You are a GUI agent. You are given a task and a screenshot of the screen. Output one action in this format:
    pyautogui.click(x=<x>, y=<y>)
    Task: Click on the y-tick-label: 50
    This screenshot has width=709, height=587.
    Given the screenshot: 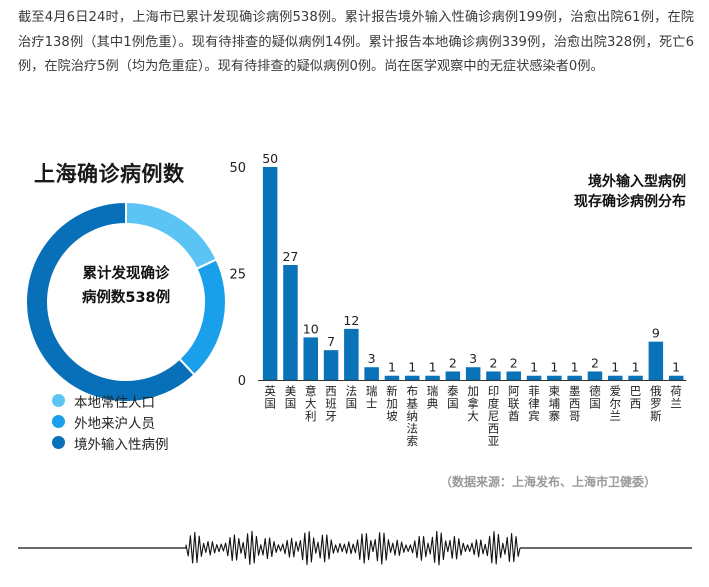 What is the action you would take?
    pyautogui.click(x=237, y=168)
    